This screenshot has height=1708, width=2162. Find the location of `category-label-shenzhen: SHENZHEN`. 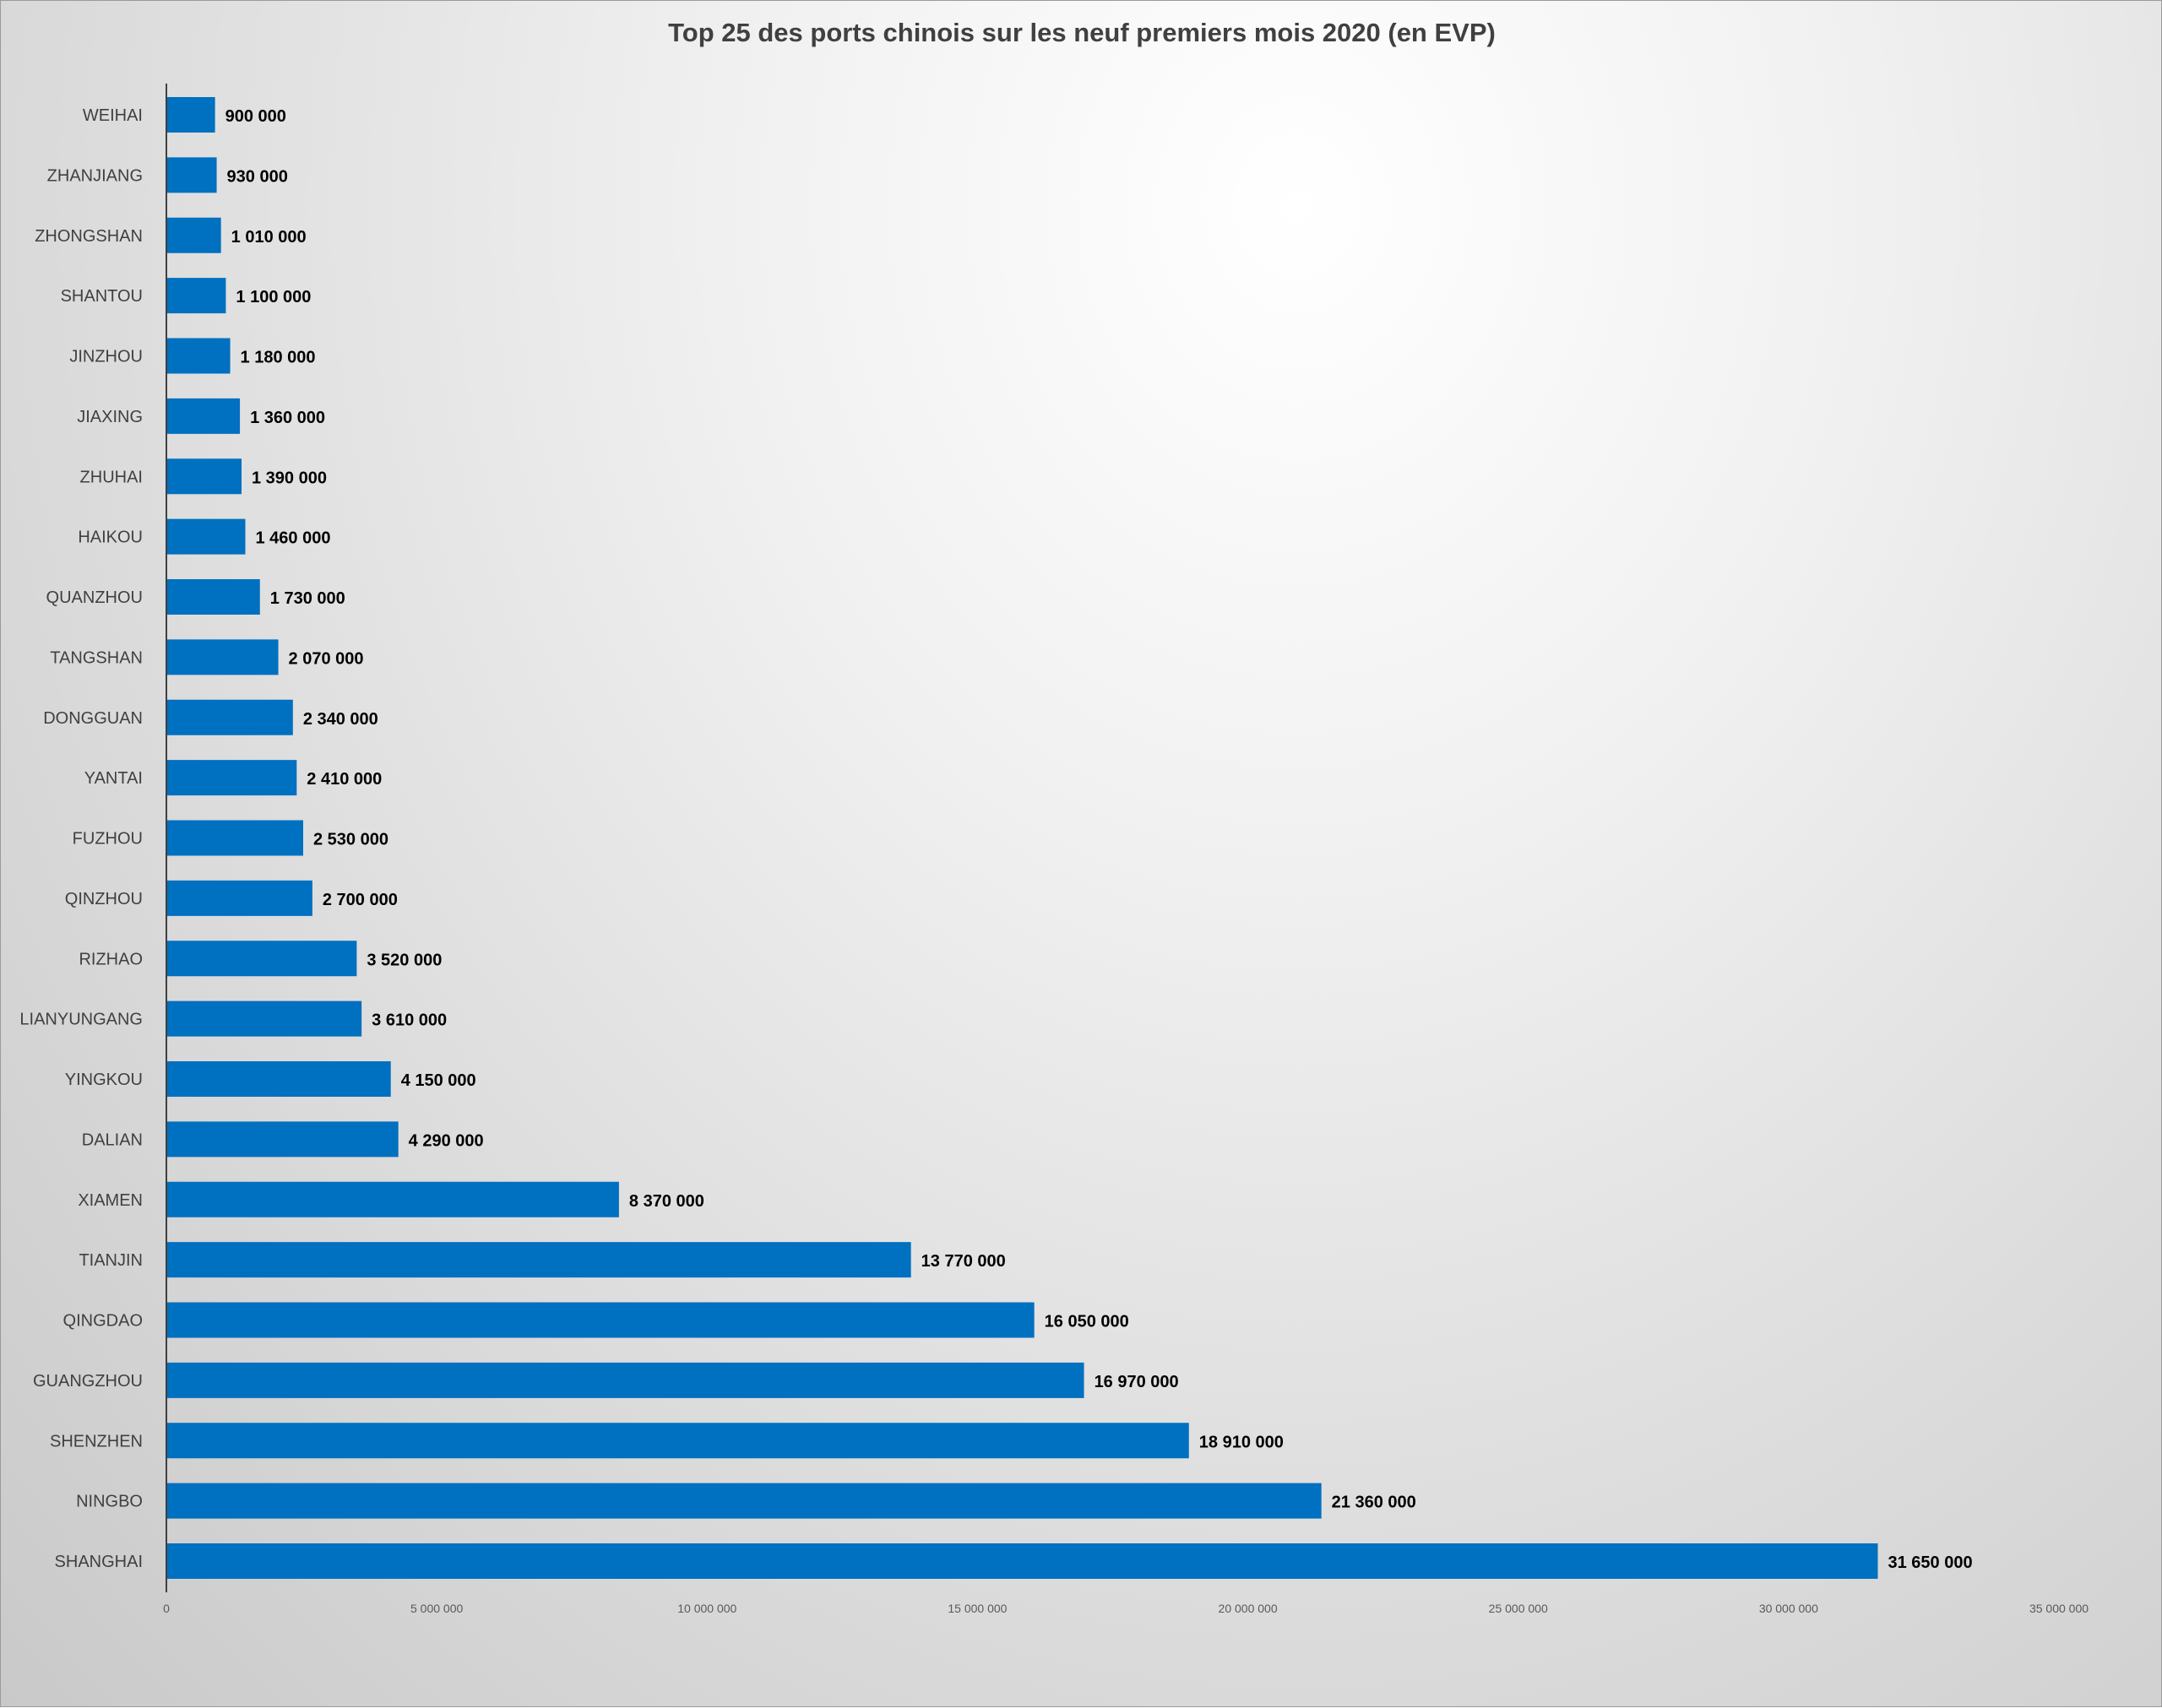

category-label-shenzhen: SHENZHEN is located at coordinates (96, 1441).